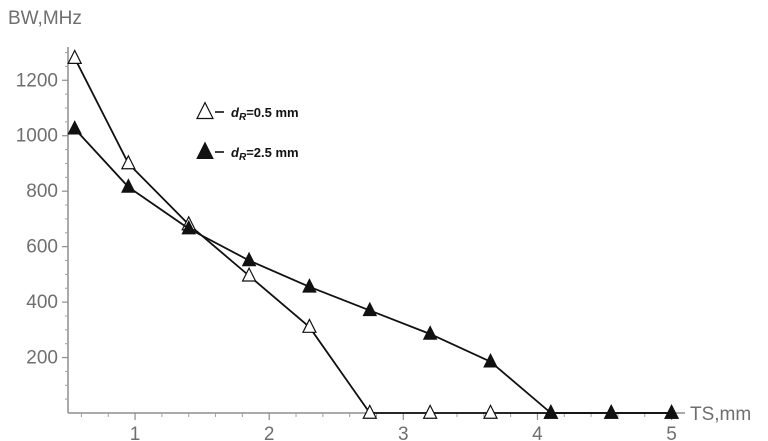 The width and height of the screenshot is (768, 441). Describe the element at coordinates (537, 432) in the screenshot. I see `x-tick-label: 4` at that location.